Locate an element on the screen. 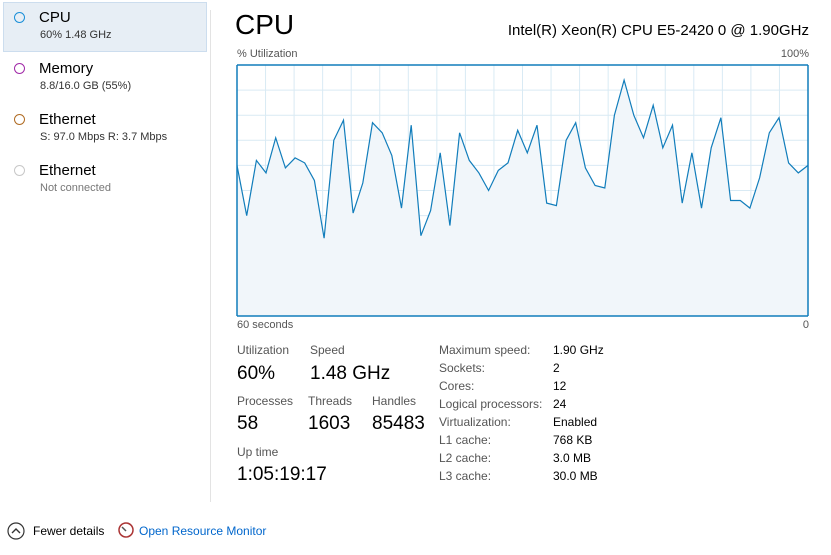 The width and height of the screenshot is (831, 555). tab-detail: Not connected is located at coordinates (75, 188).